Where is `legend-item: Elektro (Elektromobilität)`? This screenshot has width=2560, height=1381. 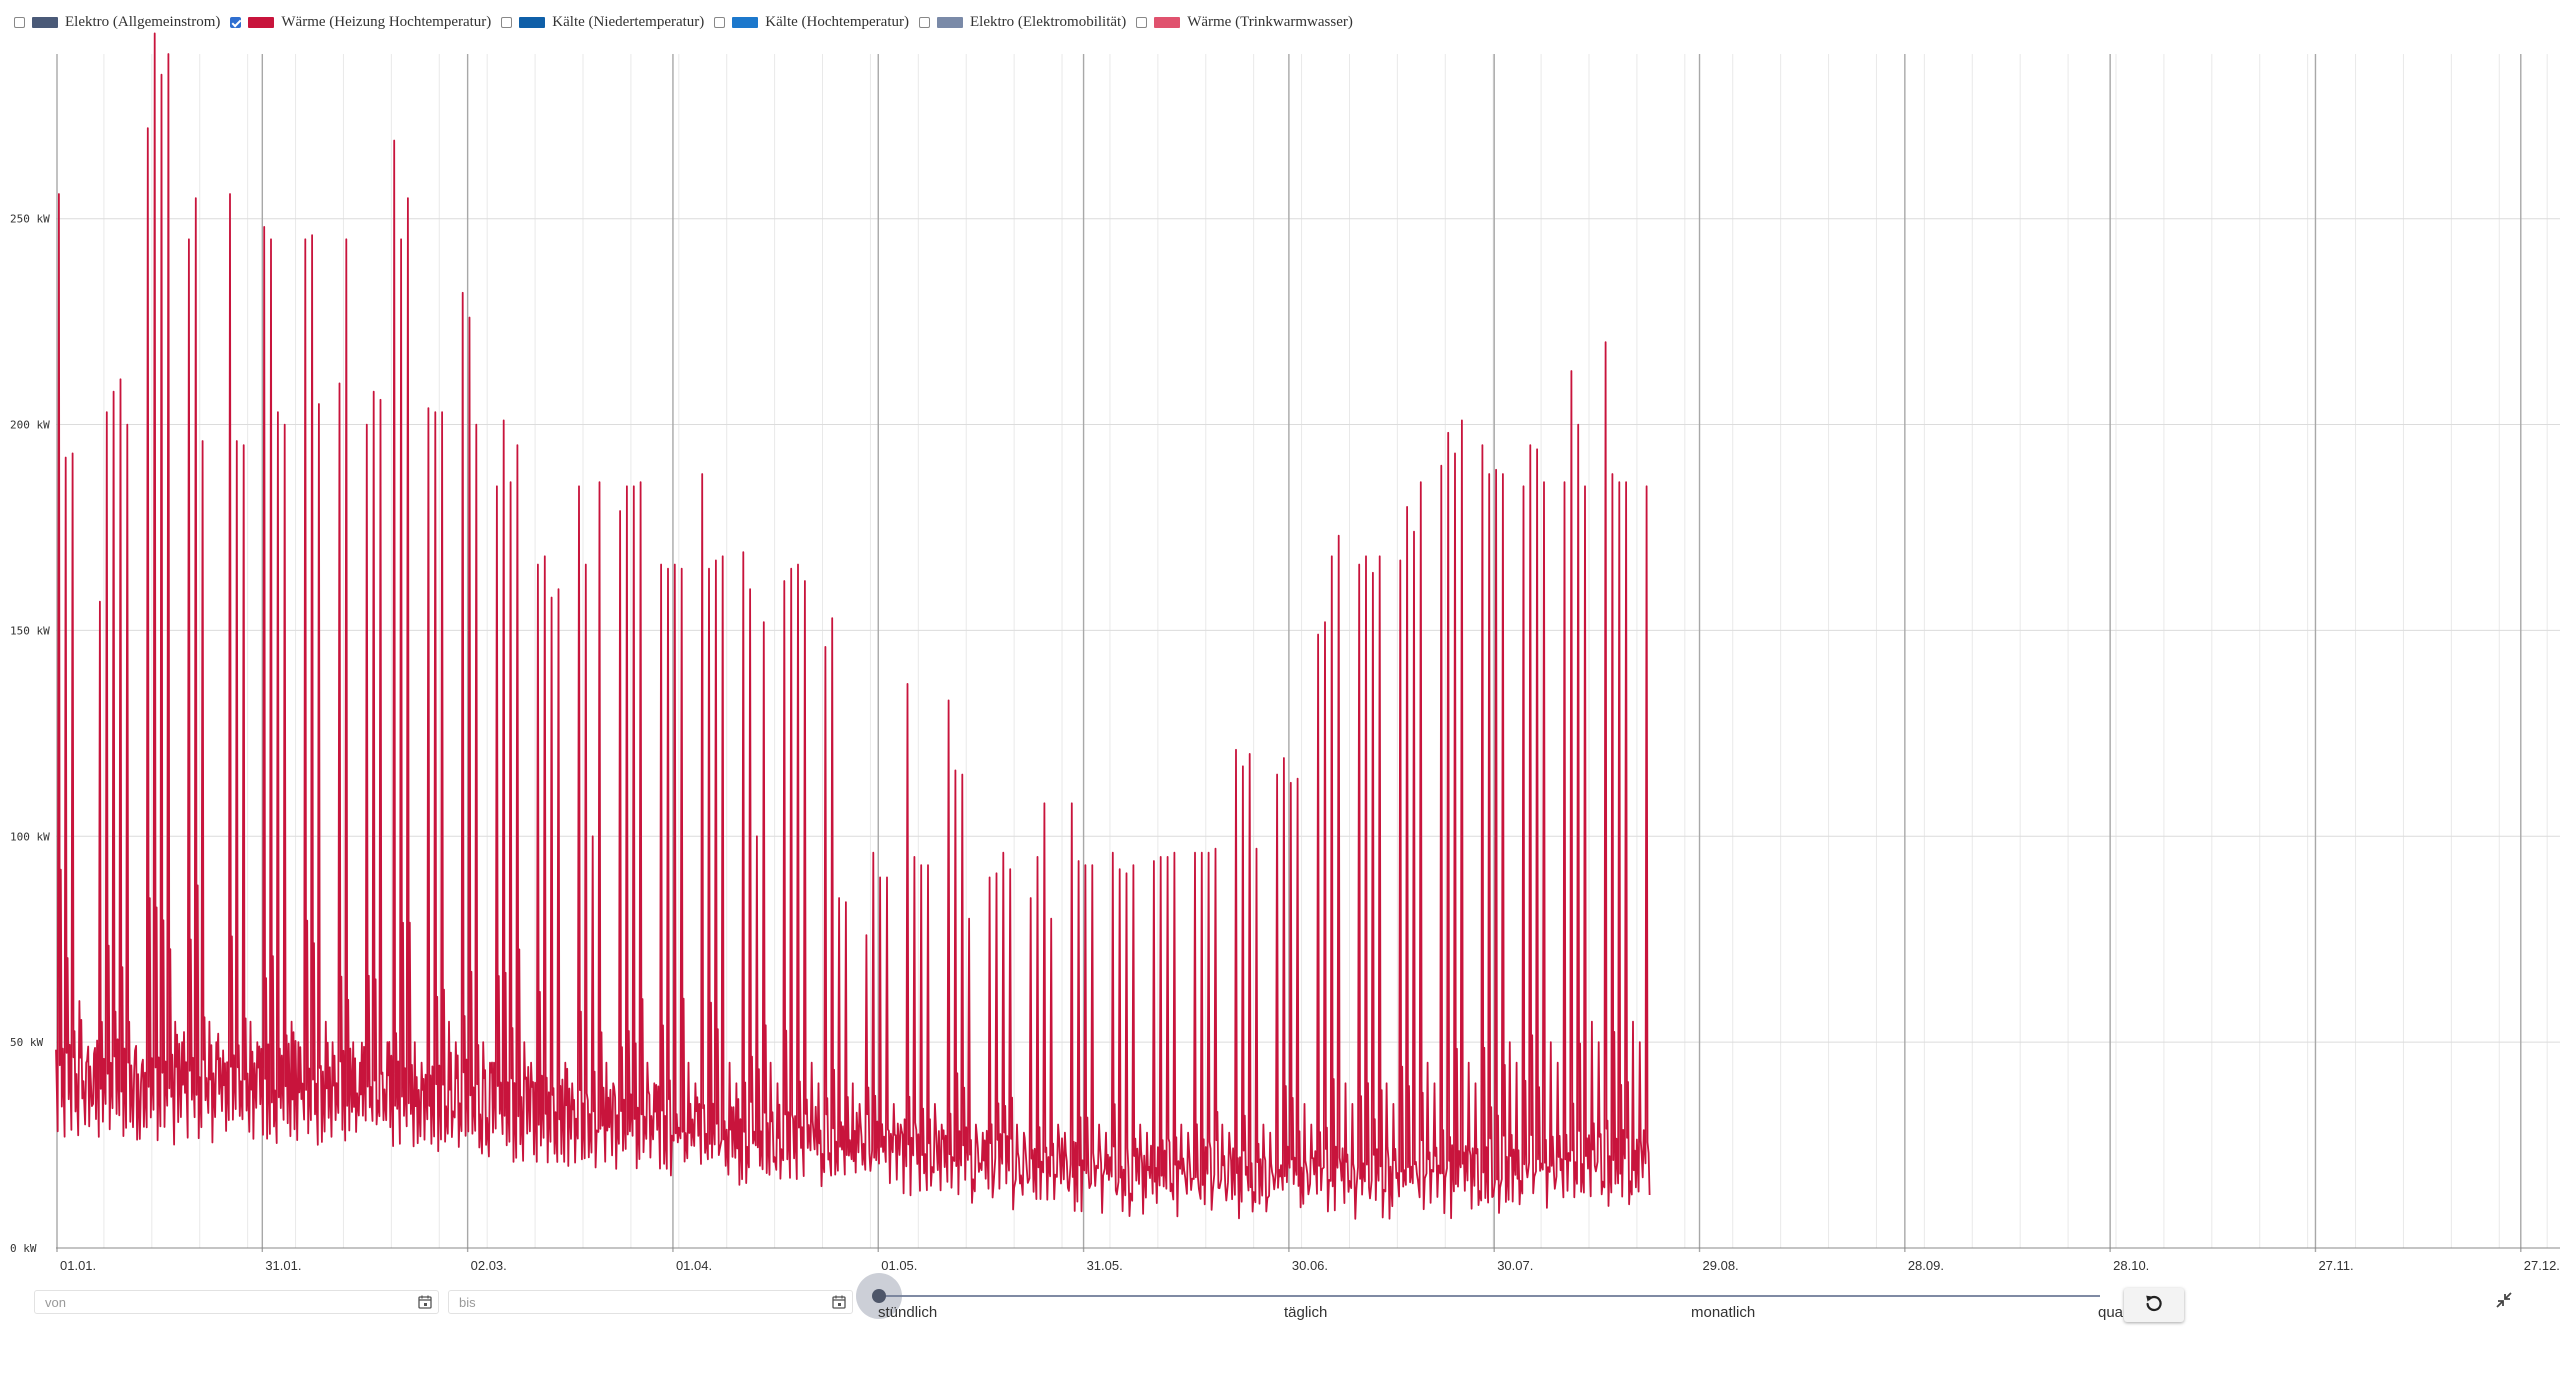
legend-item: Elektro (Elektromobilität) is located at coordinates (1022, 22).